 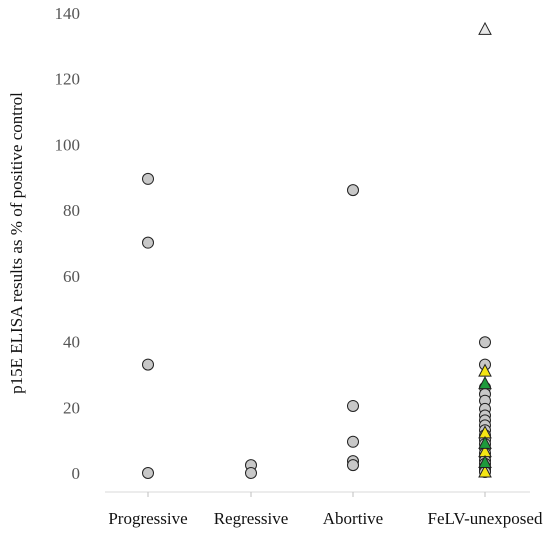 I want to click on y-tick-label: 40, so click(x=71, y=342).